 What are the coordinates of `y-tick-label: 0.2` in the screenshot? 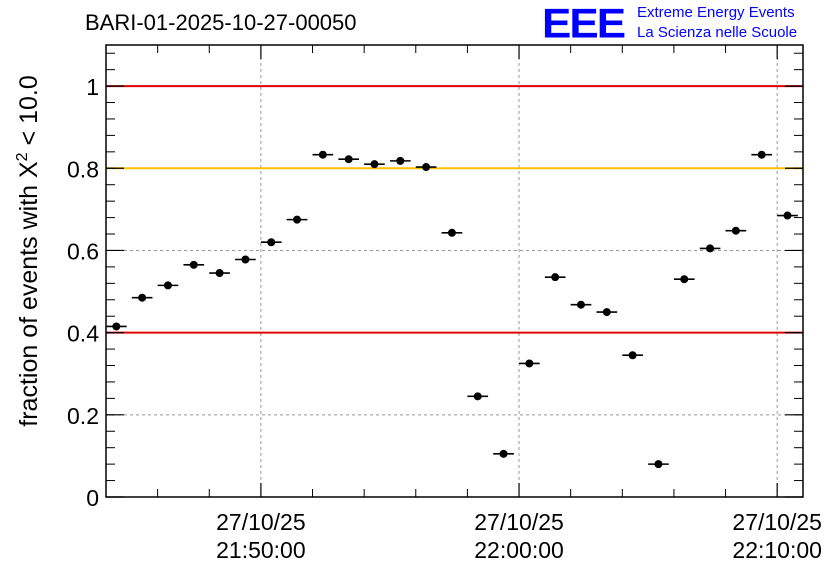 It's located at (83, 416).